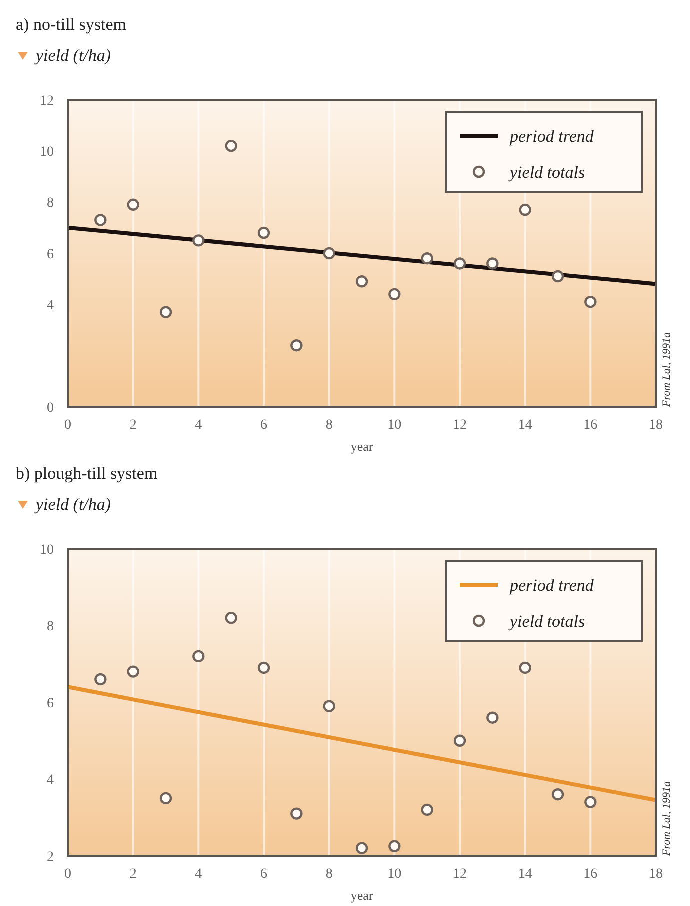 The width and height of the screenshot is (690, 906). I want to click on chart-title: a) no-till system, so click(71, 24).